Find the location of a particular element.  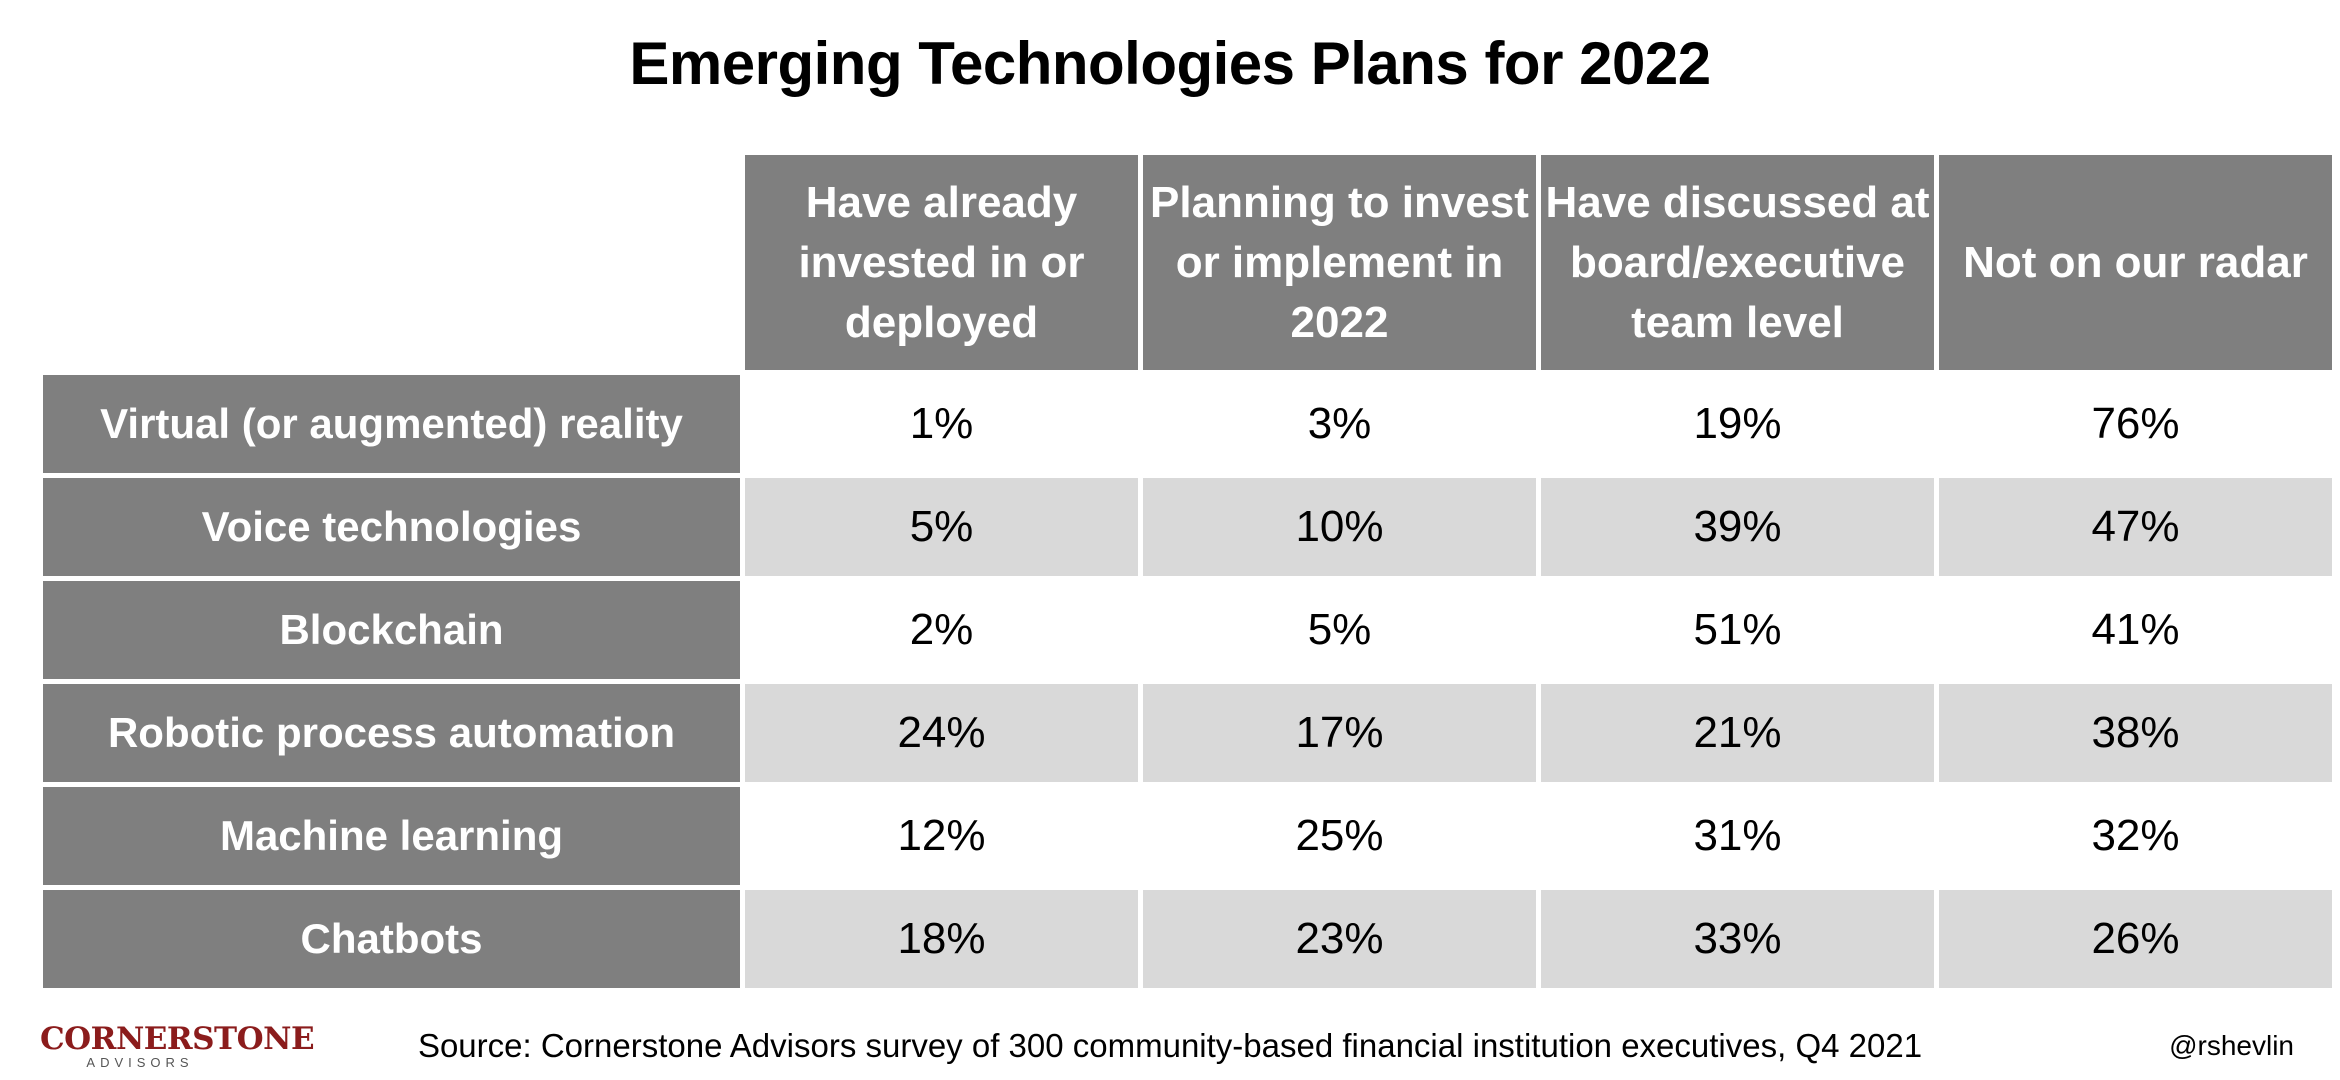

table-row: Machine learning 12% 25% 31% 32% is located at coordinates (1187, 836).